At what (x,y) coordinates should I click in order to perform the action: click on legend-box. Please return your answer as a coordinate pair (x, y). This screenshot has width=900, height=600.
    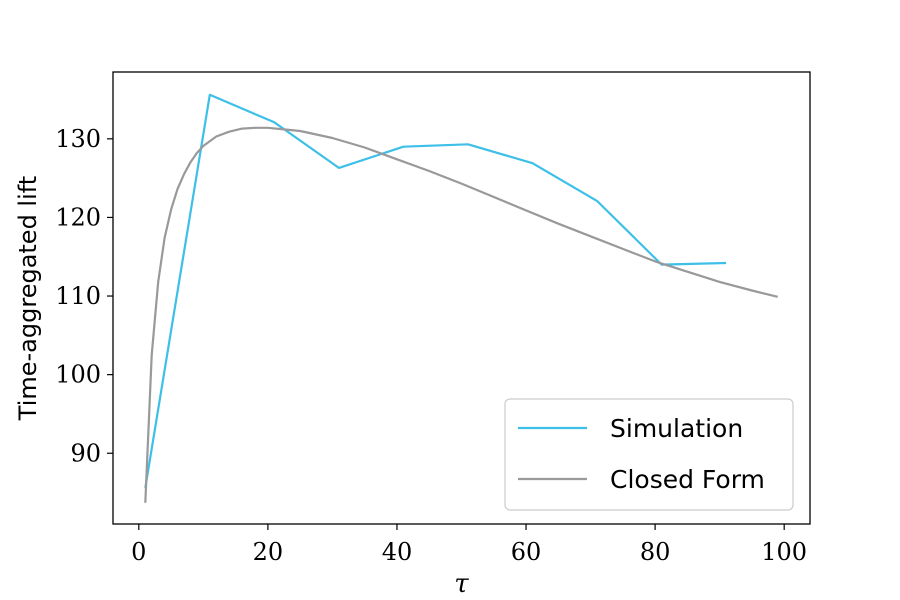
    Looking at the image, I should click on (649, 454).